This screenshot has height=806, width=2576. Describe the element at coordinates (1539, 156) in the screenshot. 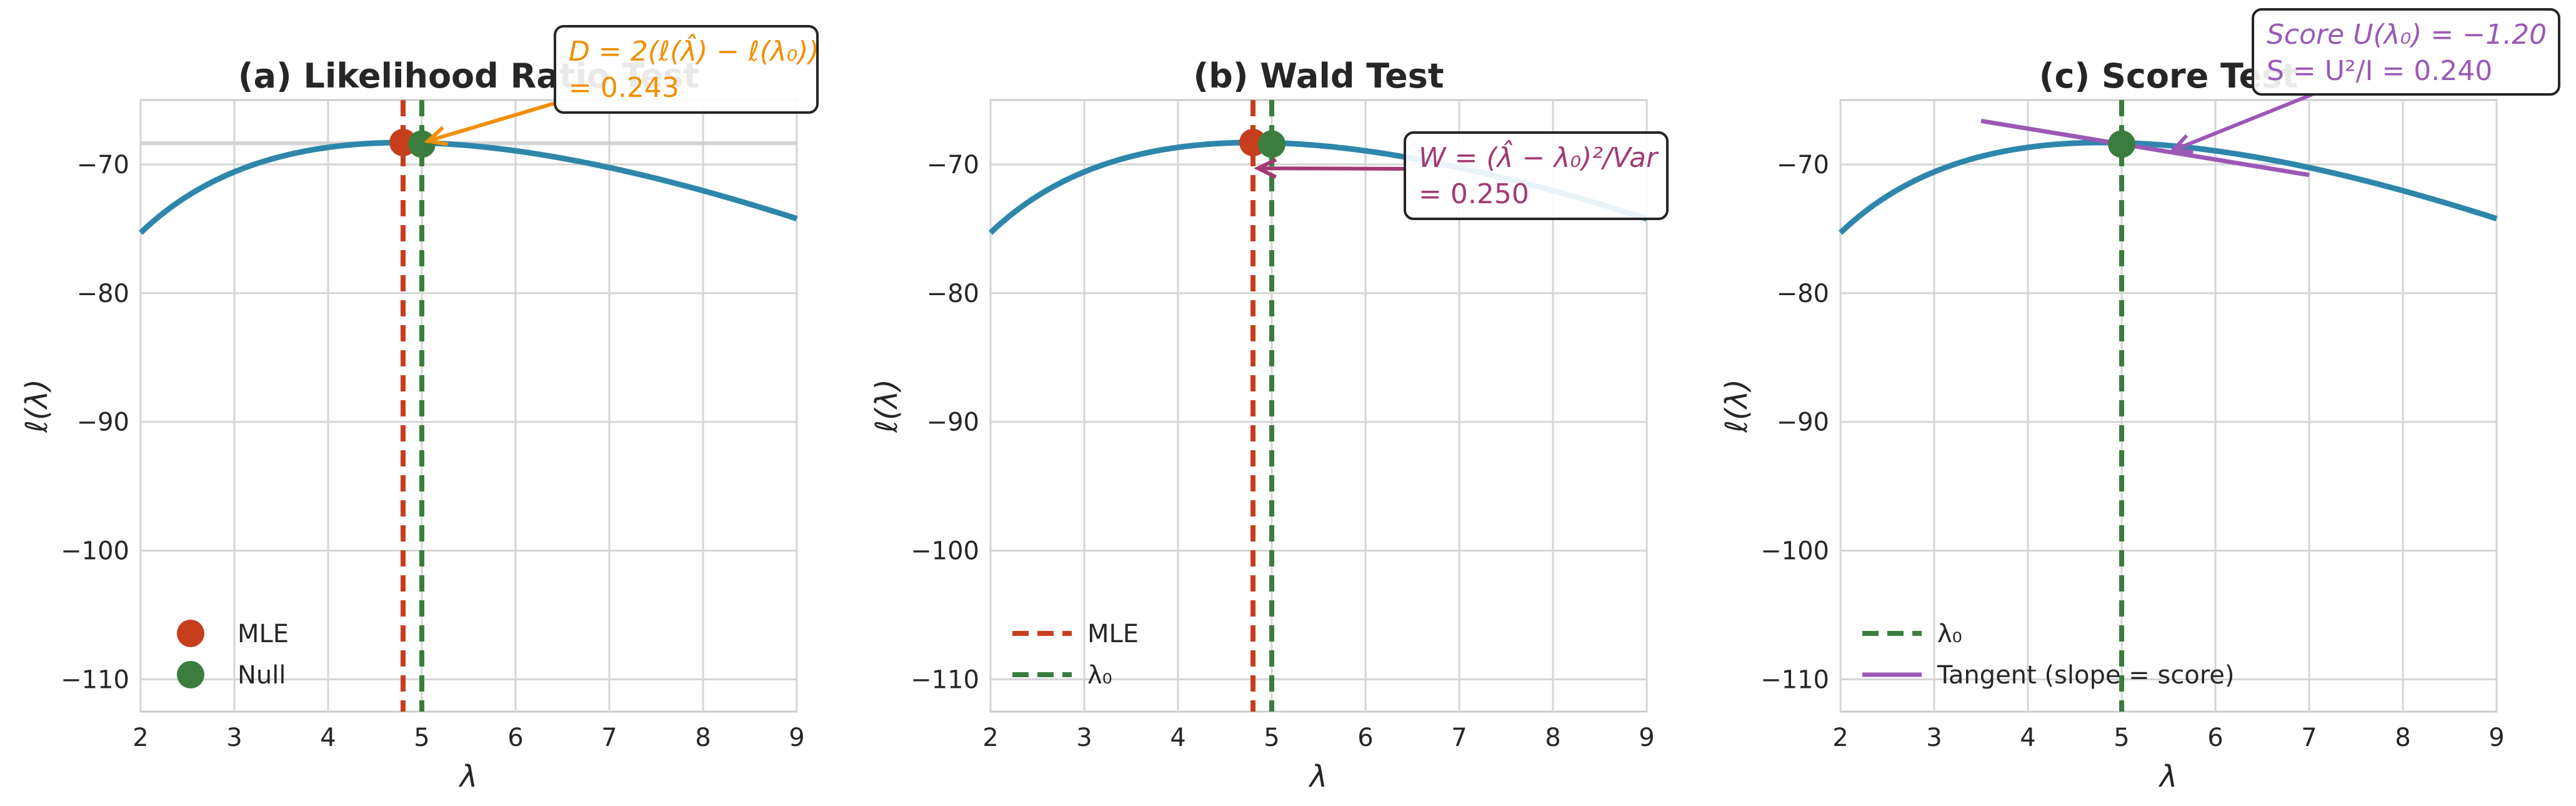

I see `annotation-line-1: W = (λ̂ − λ₀)²/Var` at that location.